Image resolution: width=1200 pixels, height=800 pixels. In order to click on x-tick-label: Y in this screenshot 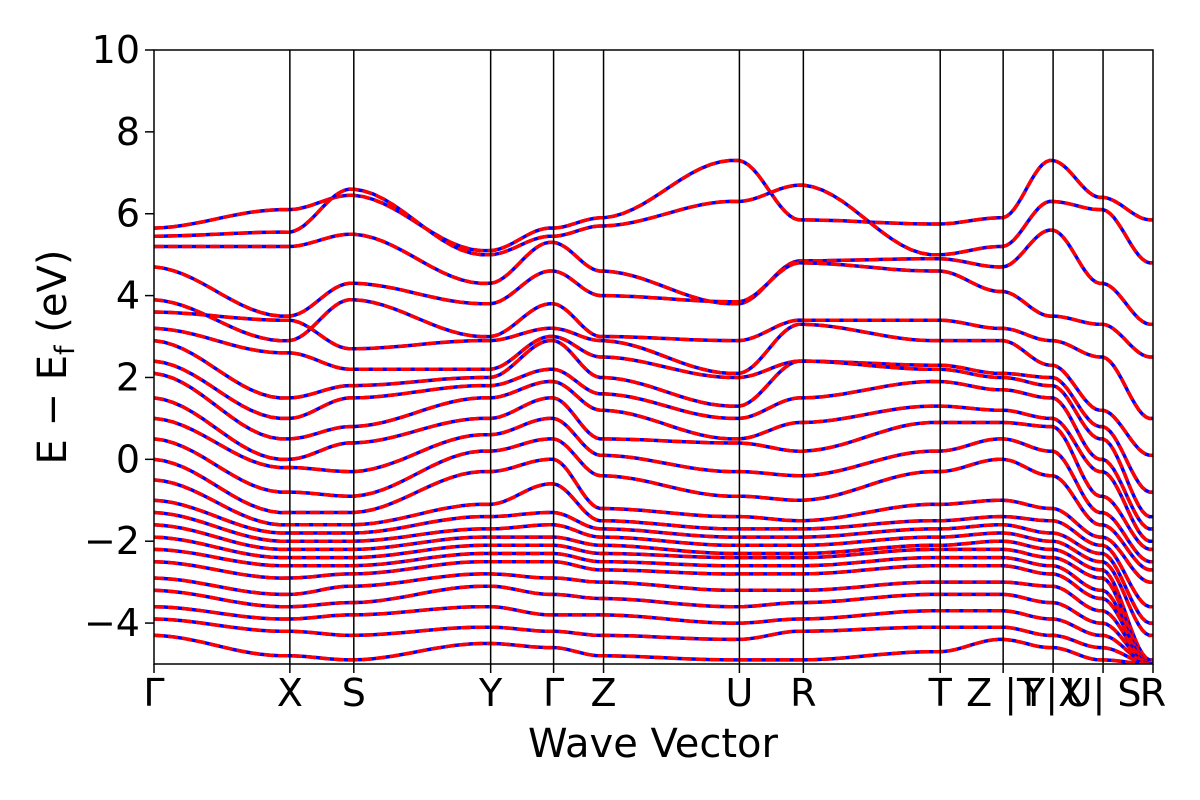, I will do `click(490, 693)`.